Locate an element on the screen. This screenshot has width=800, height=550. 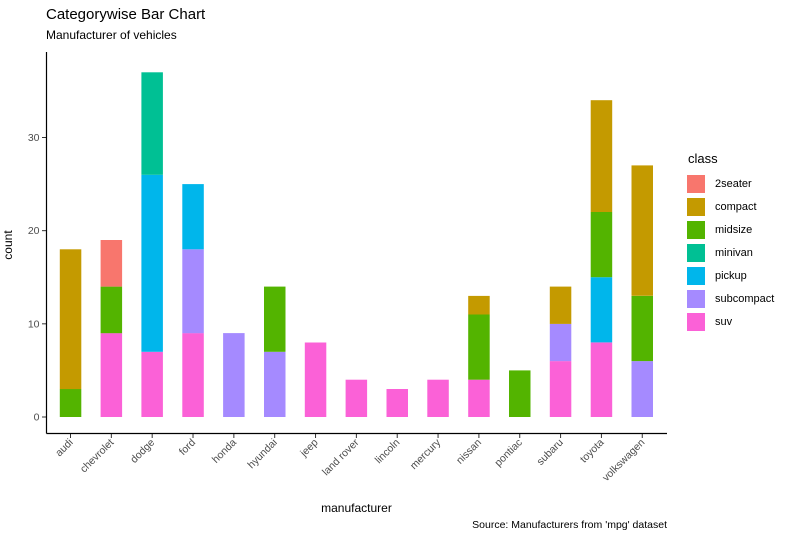
legend-swatch-pickup is located at coordinates (696, 276).